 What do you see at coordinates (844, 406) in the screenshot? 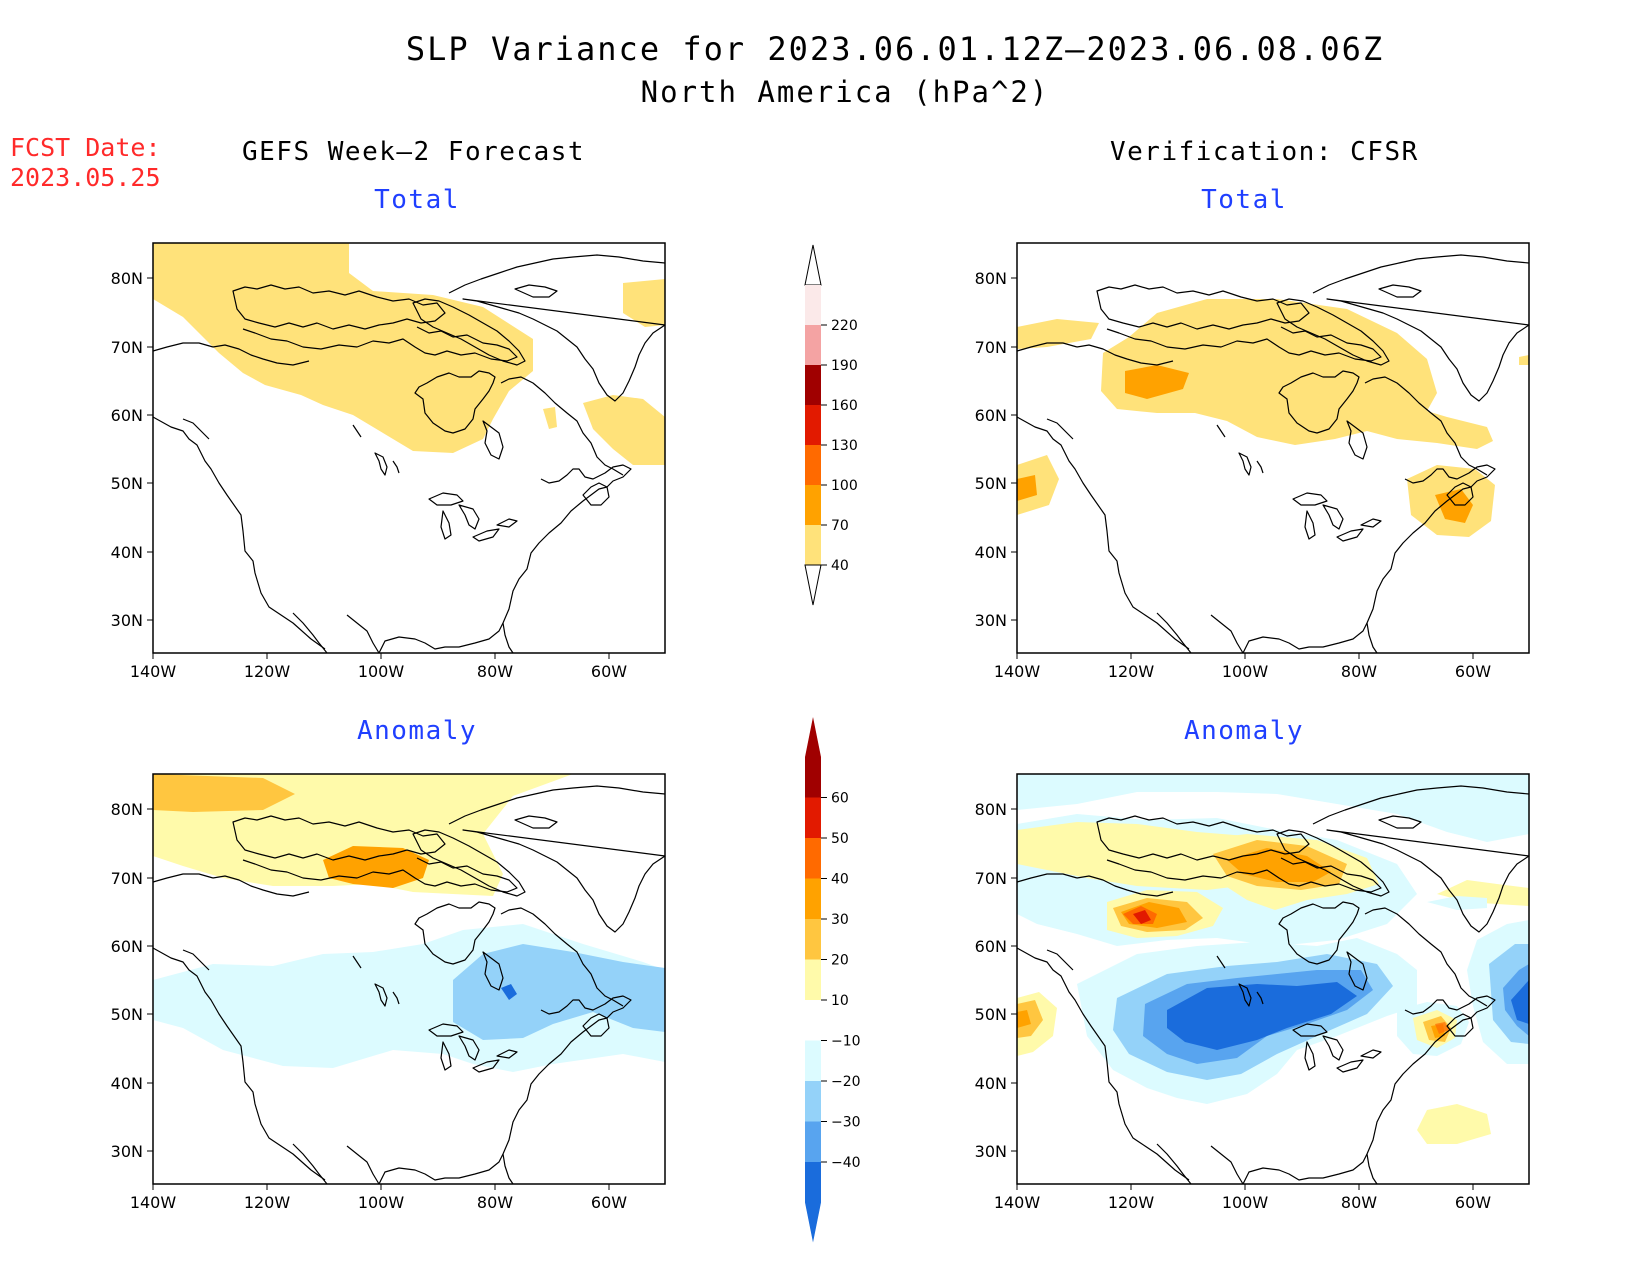
I see `colorbar-label: 160` at bounding box center [844, 406].